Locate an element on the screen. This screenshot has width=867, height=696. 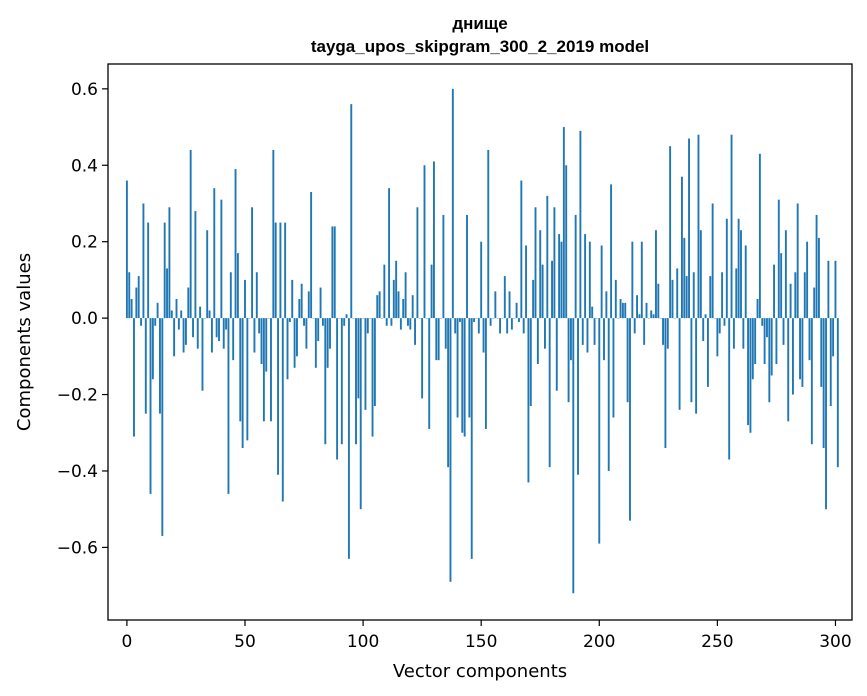
x-tick-label: 150 is located at coordinates (481, 642).